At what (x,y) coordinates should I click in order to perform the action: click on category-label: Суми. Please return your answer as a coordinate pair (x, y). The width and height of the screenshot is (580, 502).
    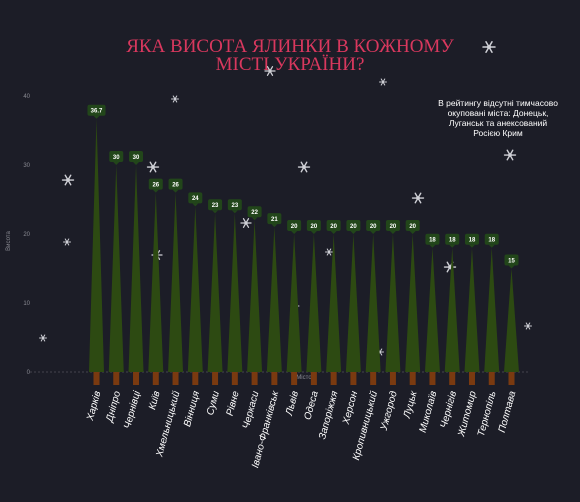
    Looking at the image, I should click on (213, 403).